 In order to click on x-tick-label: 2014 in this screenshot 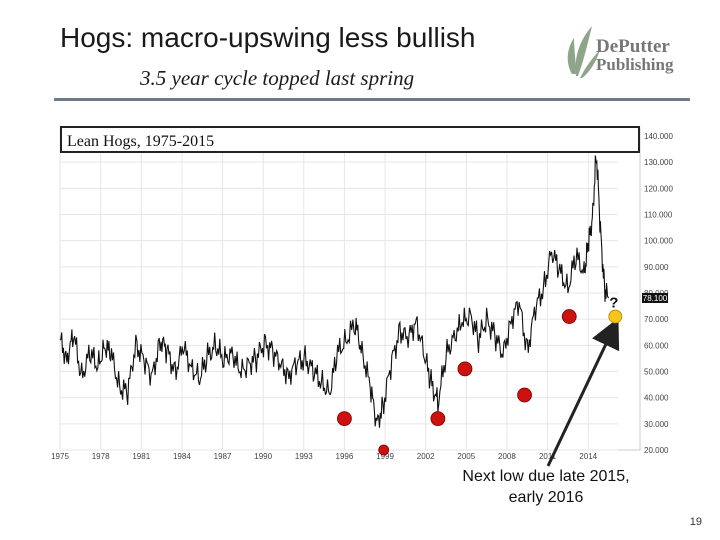, I will do `click(588, 456)`.